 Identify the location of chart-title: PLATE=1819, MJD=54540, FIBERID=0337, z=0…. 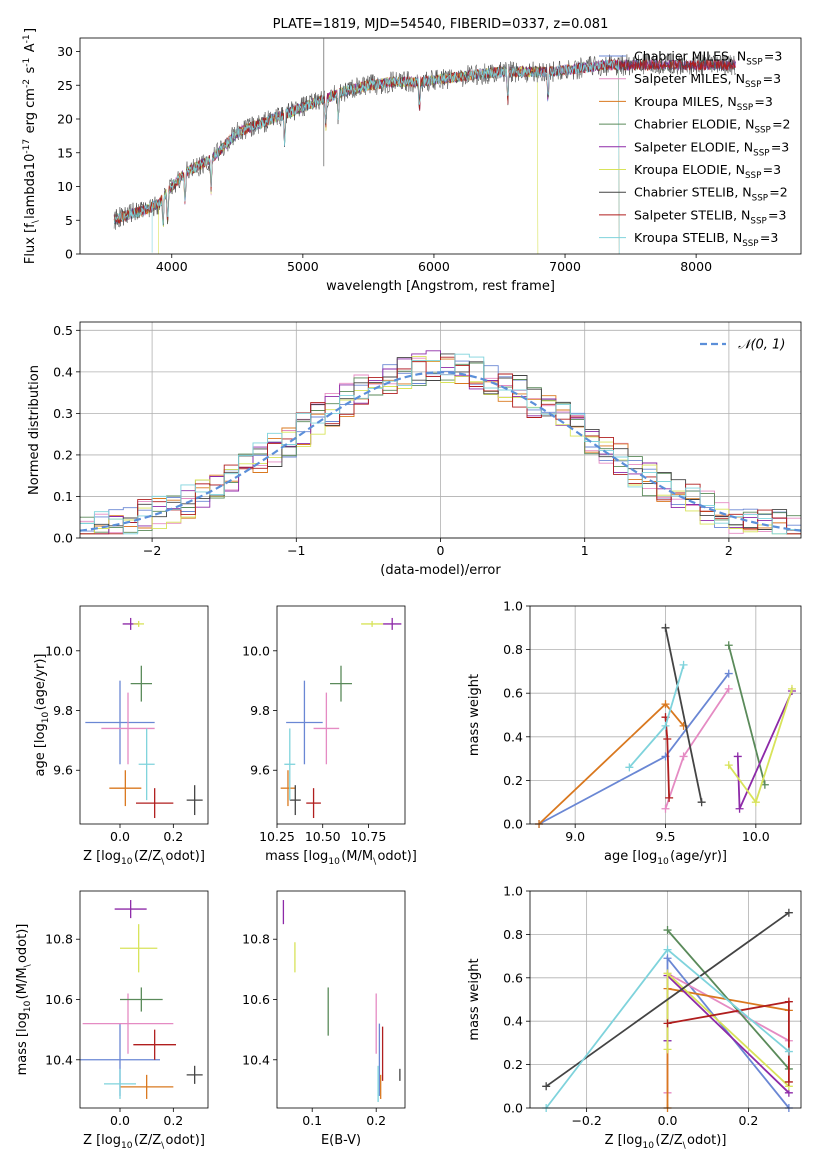
(441, 24).